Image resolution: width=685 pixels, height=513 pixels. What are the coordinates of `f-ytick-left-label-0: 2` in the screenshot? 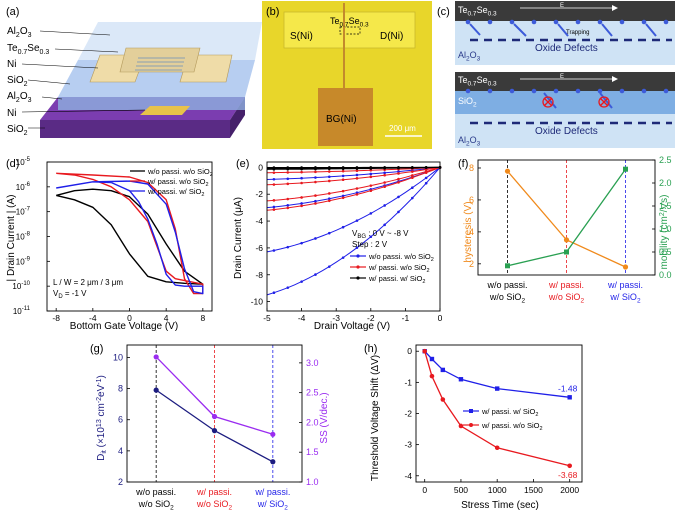 It's located at (471, 264).